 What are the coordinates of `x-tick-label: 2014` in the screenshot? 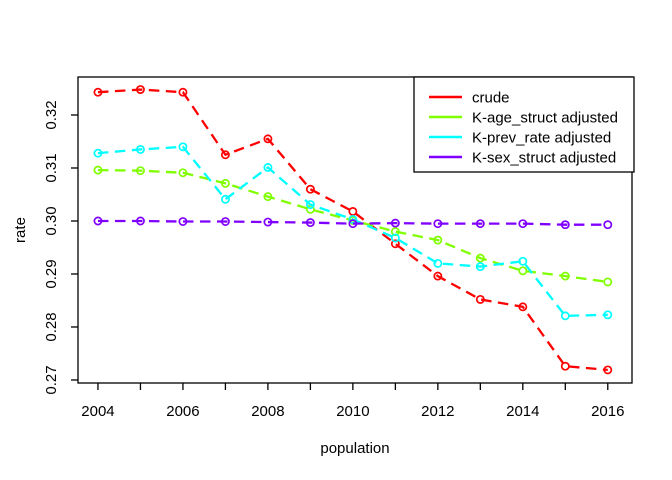 It's located at (522, 411).